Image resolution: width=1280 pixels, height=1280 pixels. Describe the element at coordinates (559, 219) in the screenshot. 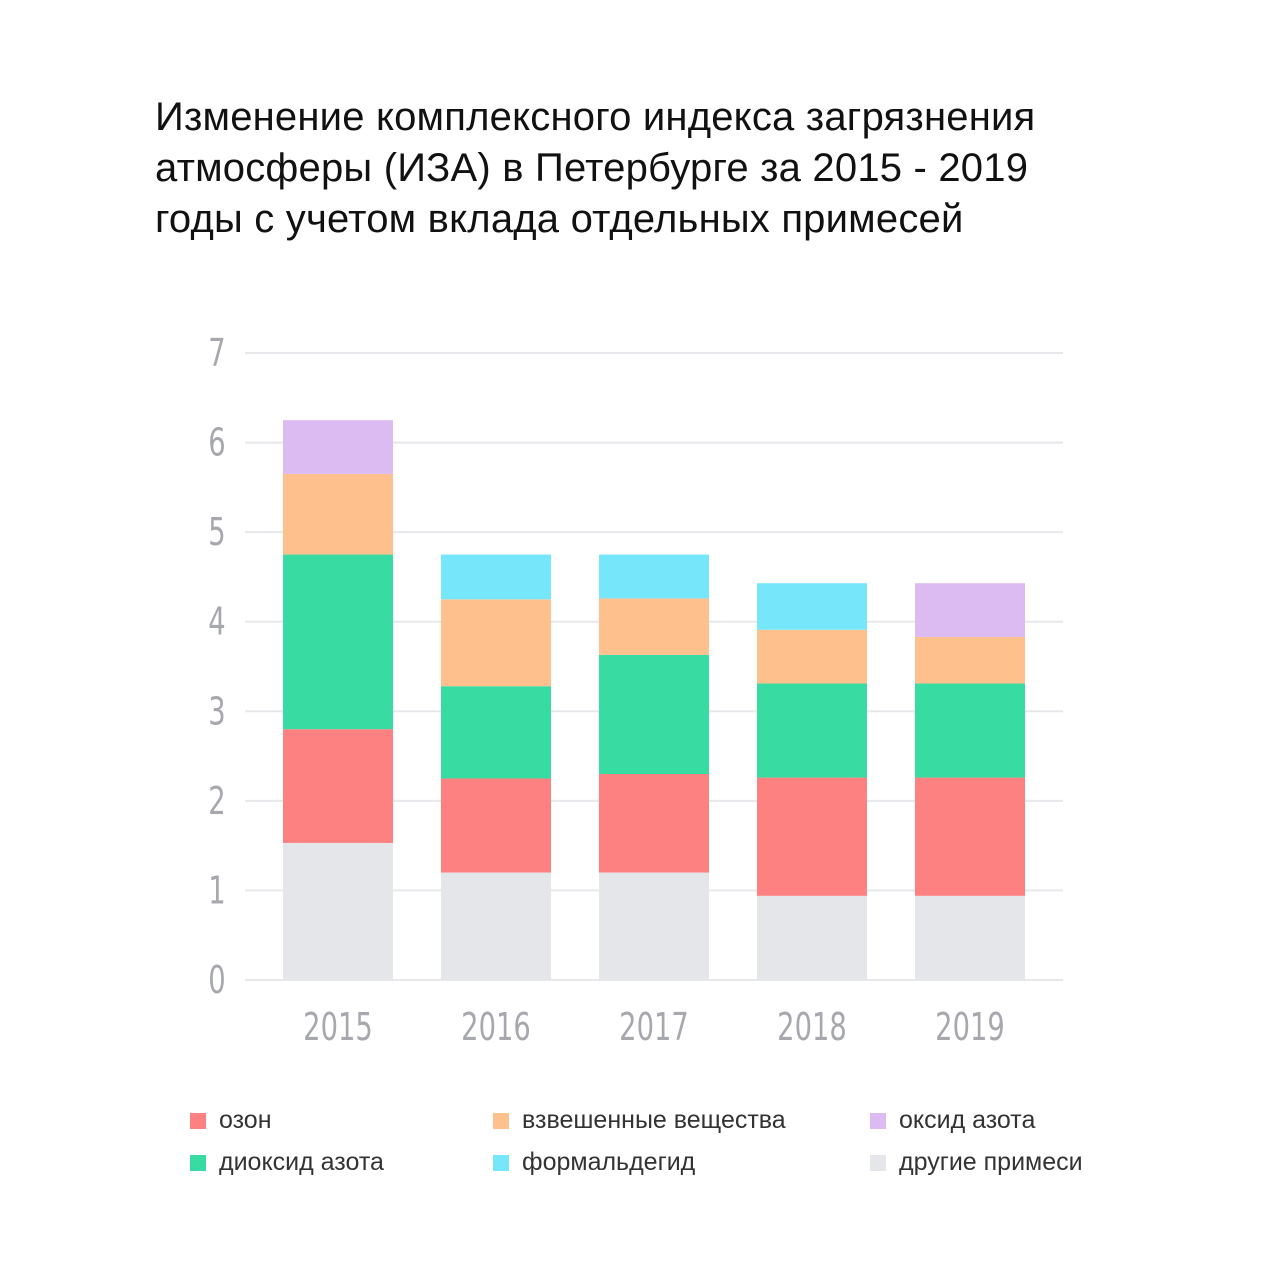

I see `chart-title-line-3: годы с учетом вклада отдельных примесей` at that location.